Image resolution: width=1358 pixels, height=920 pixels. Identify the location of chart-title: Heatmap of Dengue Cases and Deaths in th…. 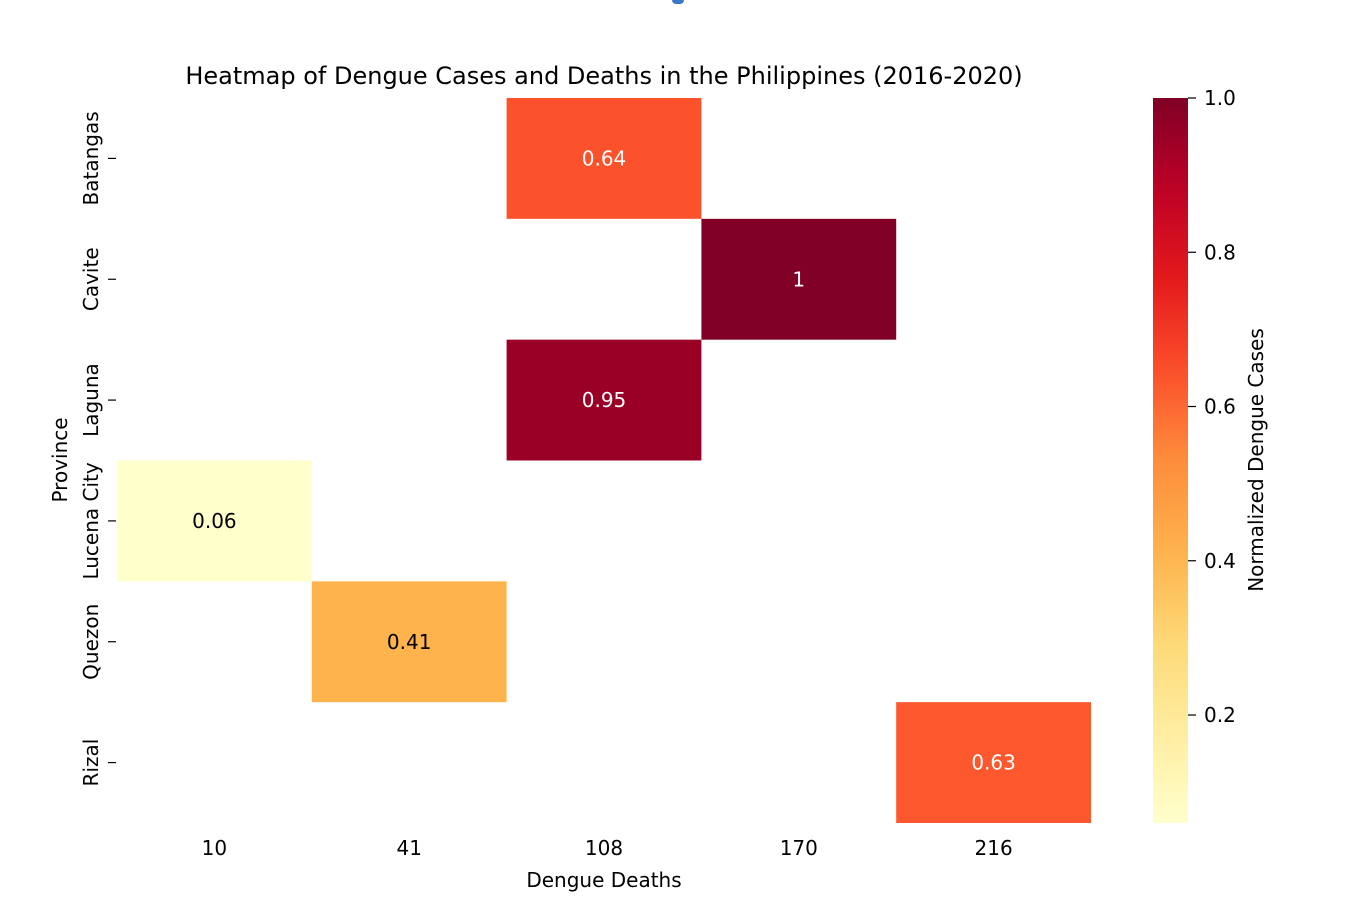
(603, 76).